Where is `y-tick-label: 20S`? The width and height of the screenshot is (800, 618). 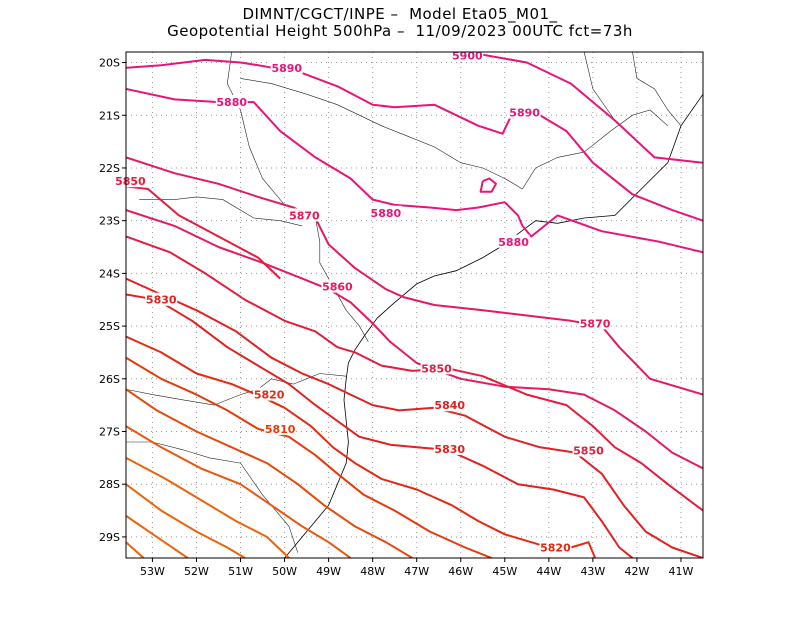 y-tick-label: 20S is located at coordinates (109, 63).